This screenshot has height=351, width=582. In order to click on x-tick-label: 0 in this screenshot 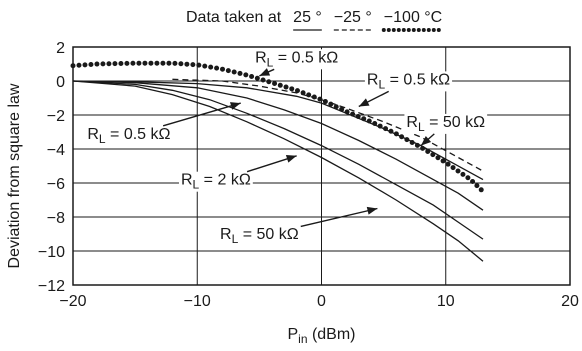, I will do `click(321, 301)`.